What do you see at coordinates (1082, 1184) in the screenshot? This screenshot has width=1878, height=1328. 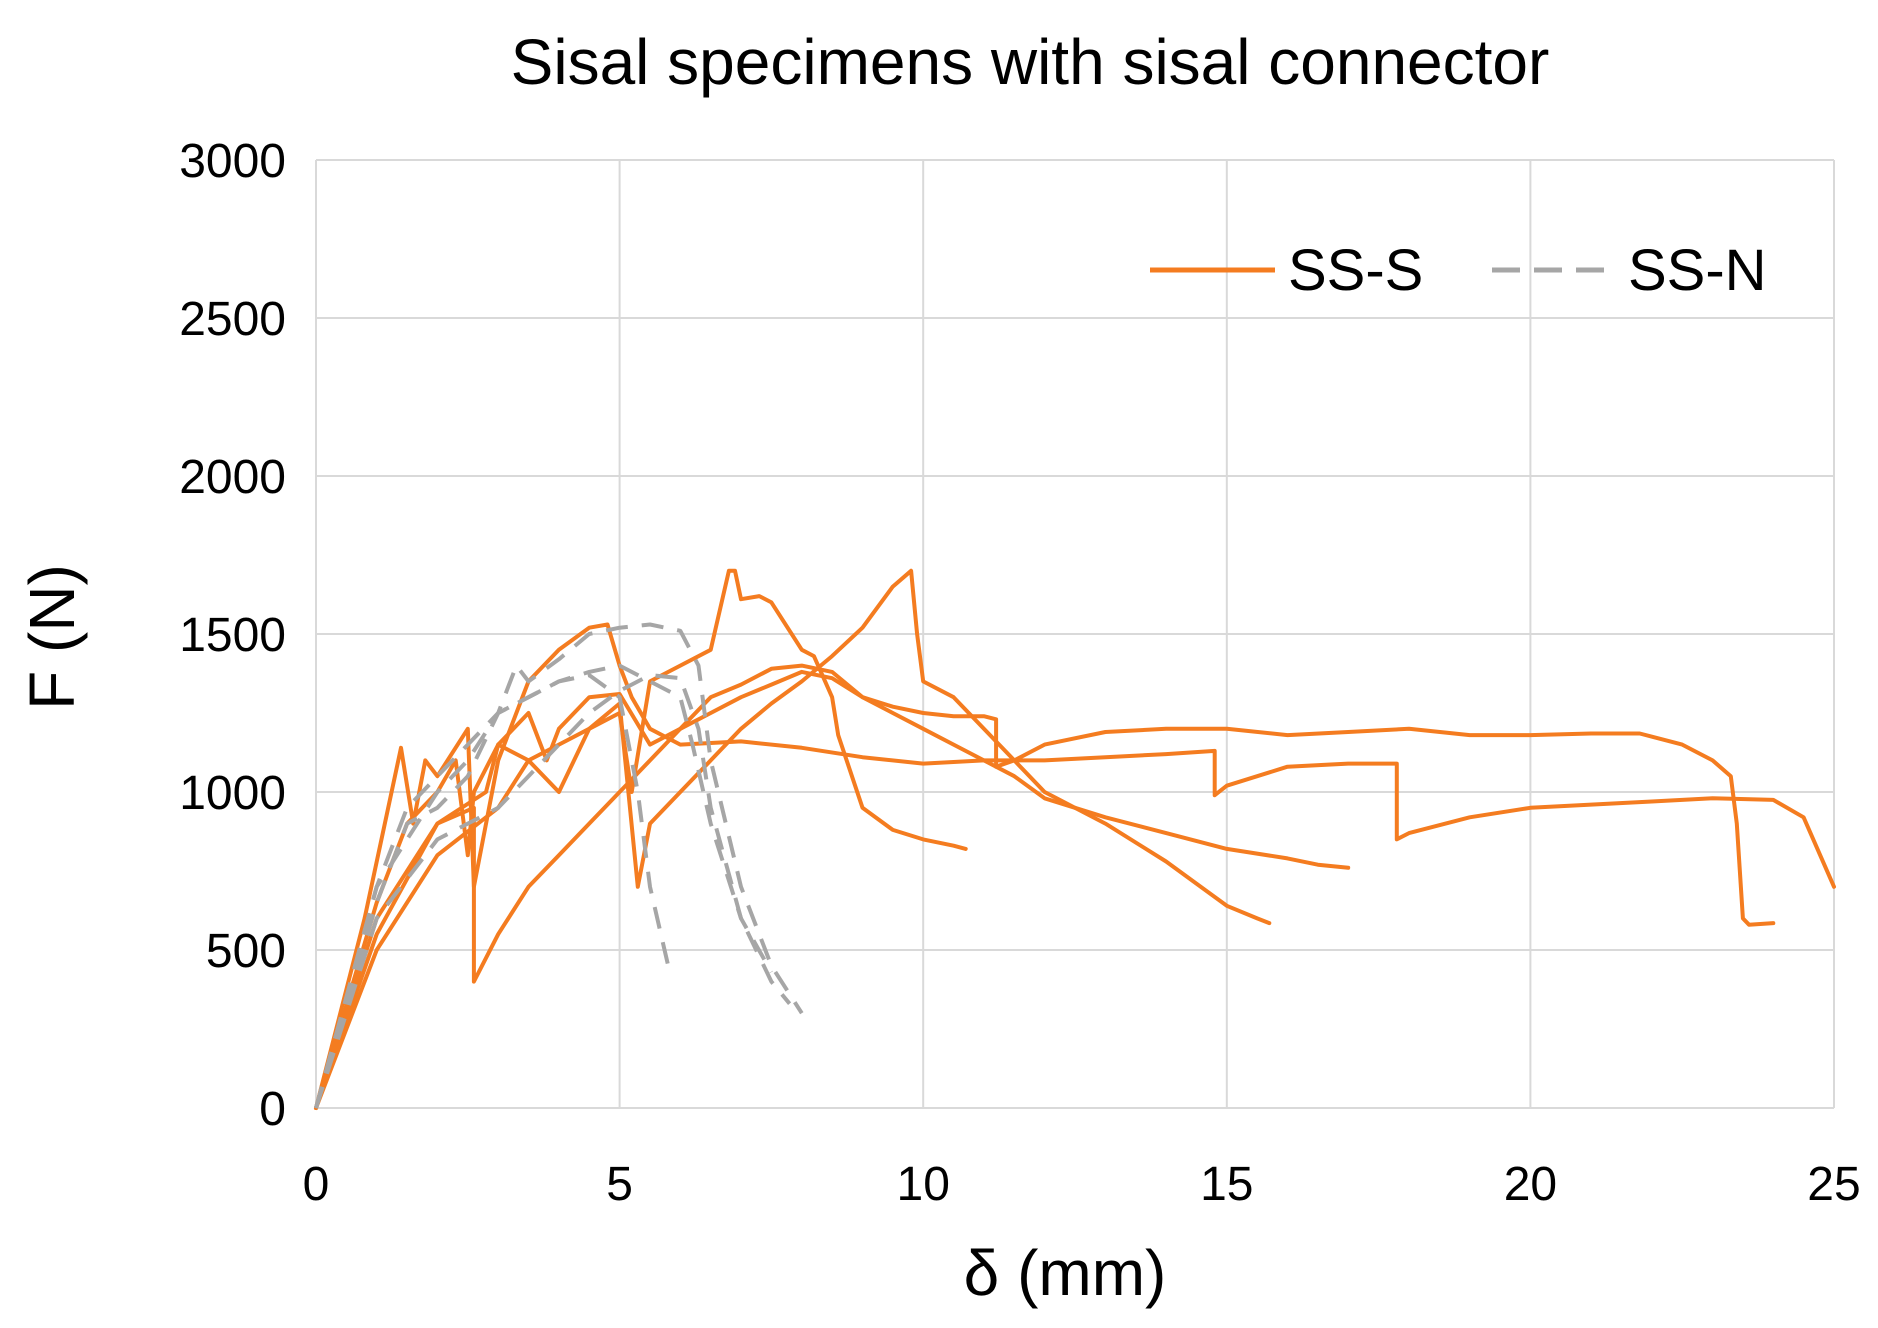 I see `x-tick-labels: 0 5 10 15 20 25` at bounding box center [1082, 1184].